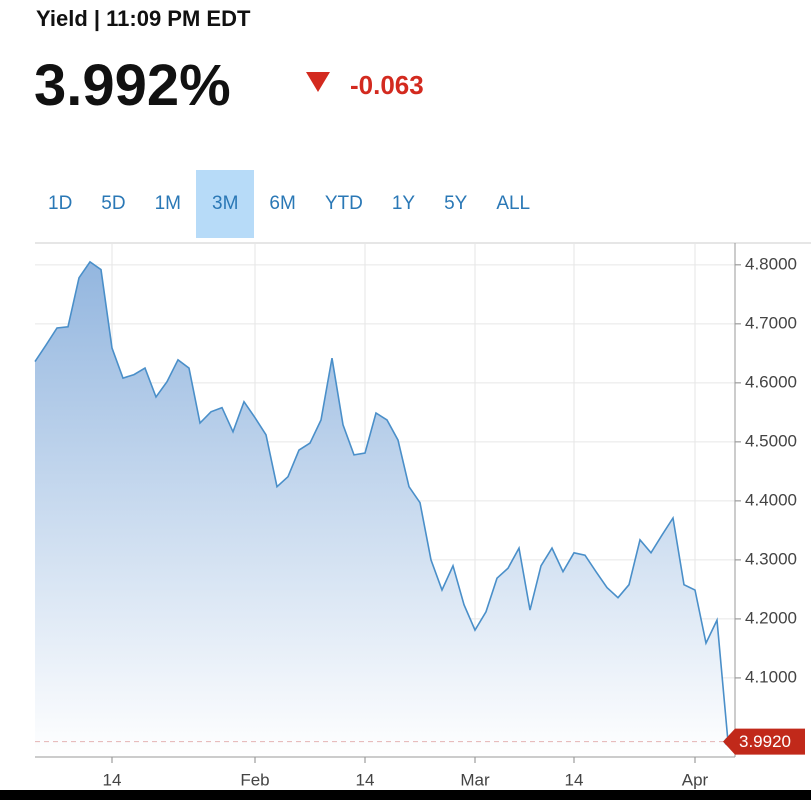 Image resolution: width=811 pixels, height=800 pixels. I want to click on quote-label: Yield | 11:09 PM EDT, so click(143, 18).